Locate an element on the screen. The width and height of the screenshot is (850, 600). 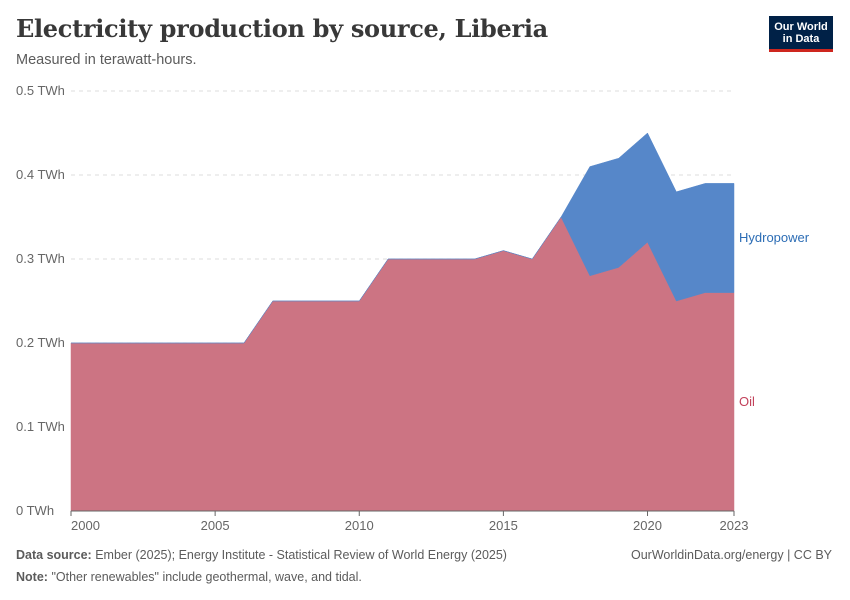
credit-link: OurWorldinData.org/energy | CC BY is located at coordinates (731, 555).